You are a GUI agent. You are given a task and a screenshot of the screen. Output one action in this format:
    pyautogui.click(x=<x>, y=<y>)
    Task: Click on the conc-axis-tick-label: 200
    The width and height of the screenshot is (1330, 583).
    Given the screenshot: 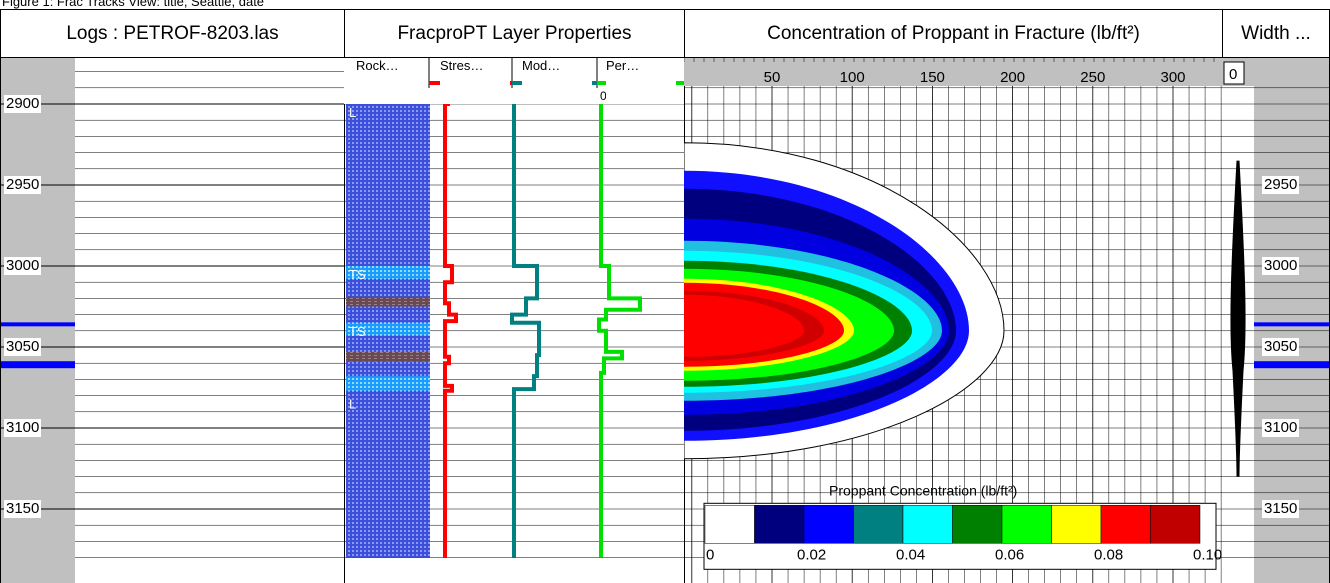 What is the action you would take?
    pyautogui.click(x=1012, y=77)
    